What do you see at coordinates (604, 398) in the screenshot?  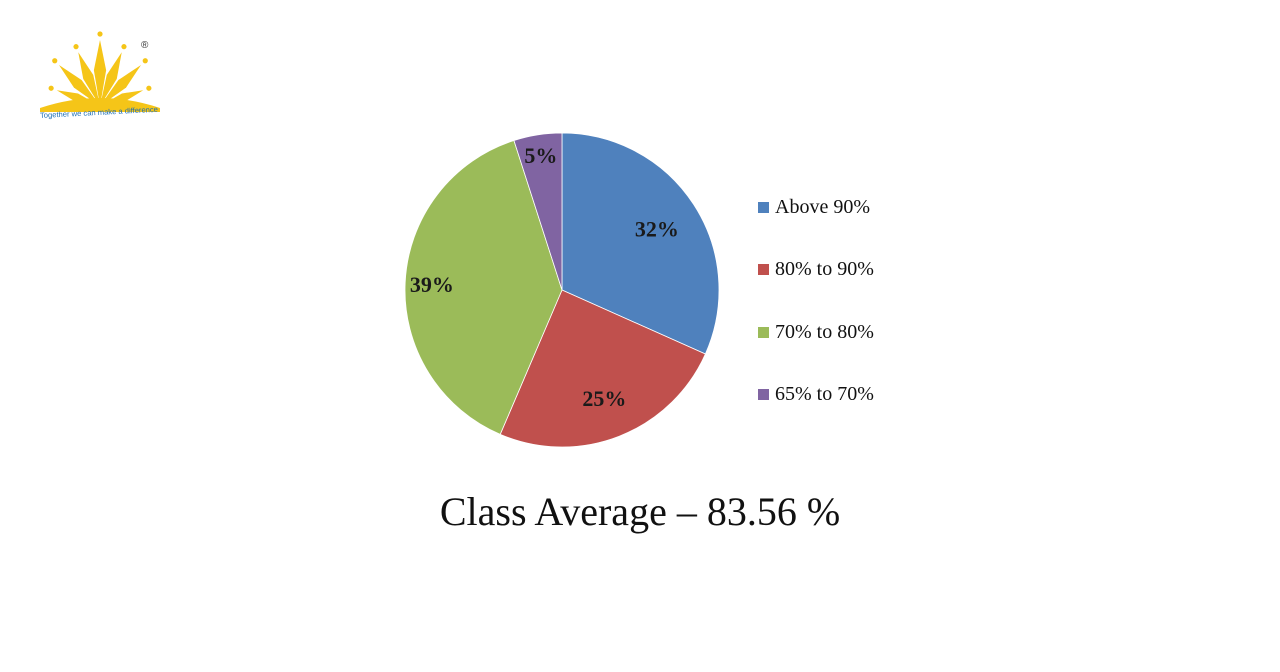 I see `slice-data-label: 25%` at bounding box center [604, 398].